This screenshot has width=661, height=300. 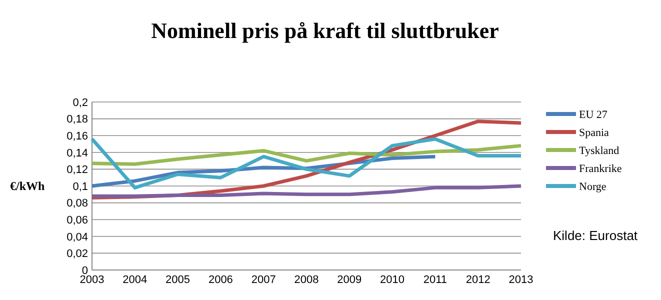 What do you see at coordinates (135, 280) in the screenshot?
I see `x-tick-label: 2004` at bounding box center [135, 280].